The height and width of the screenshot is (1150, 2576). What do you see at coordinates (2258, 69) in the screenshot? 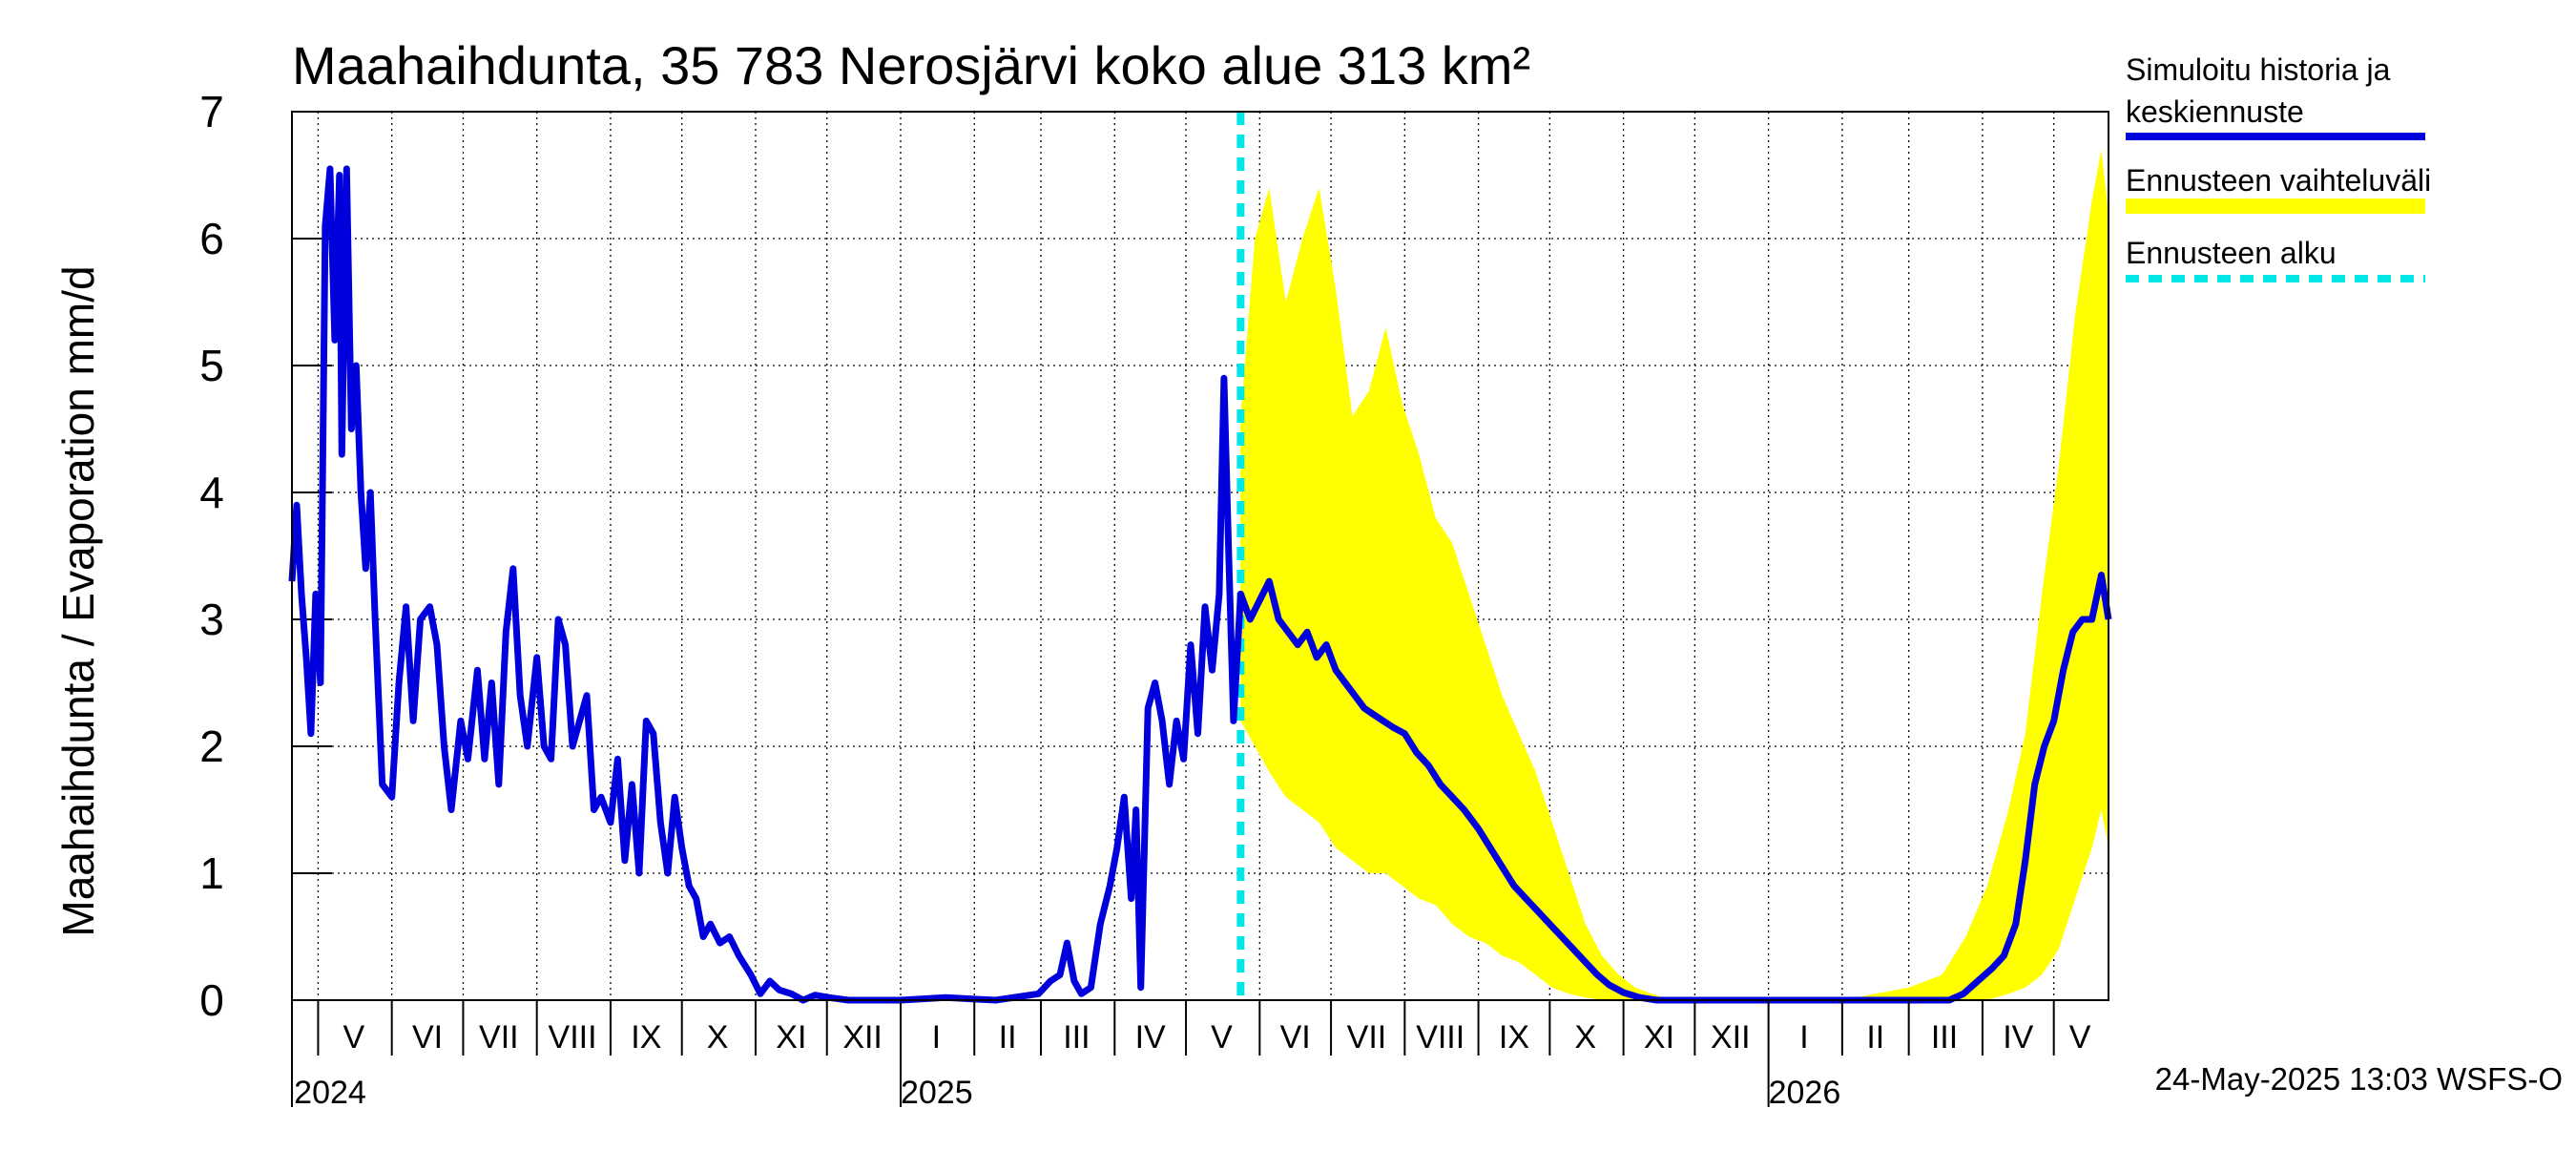
I see `legend-label-simulated: Simuloitu historia ja` at bounding box center [2258, 69].